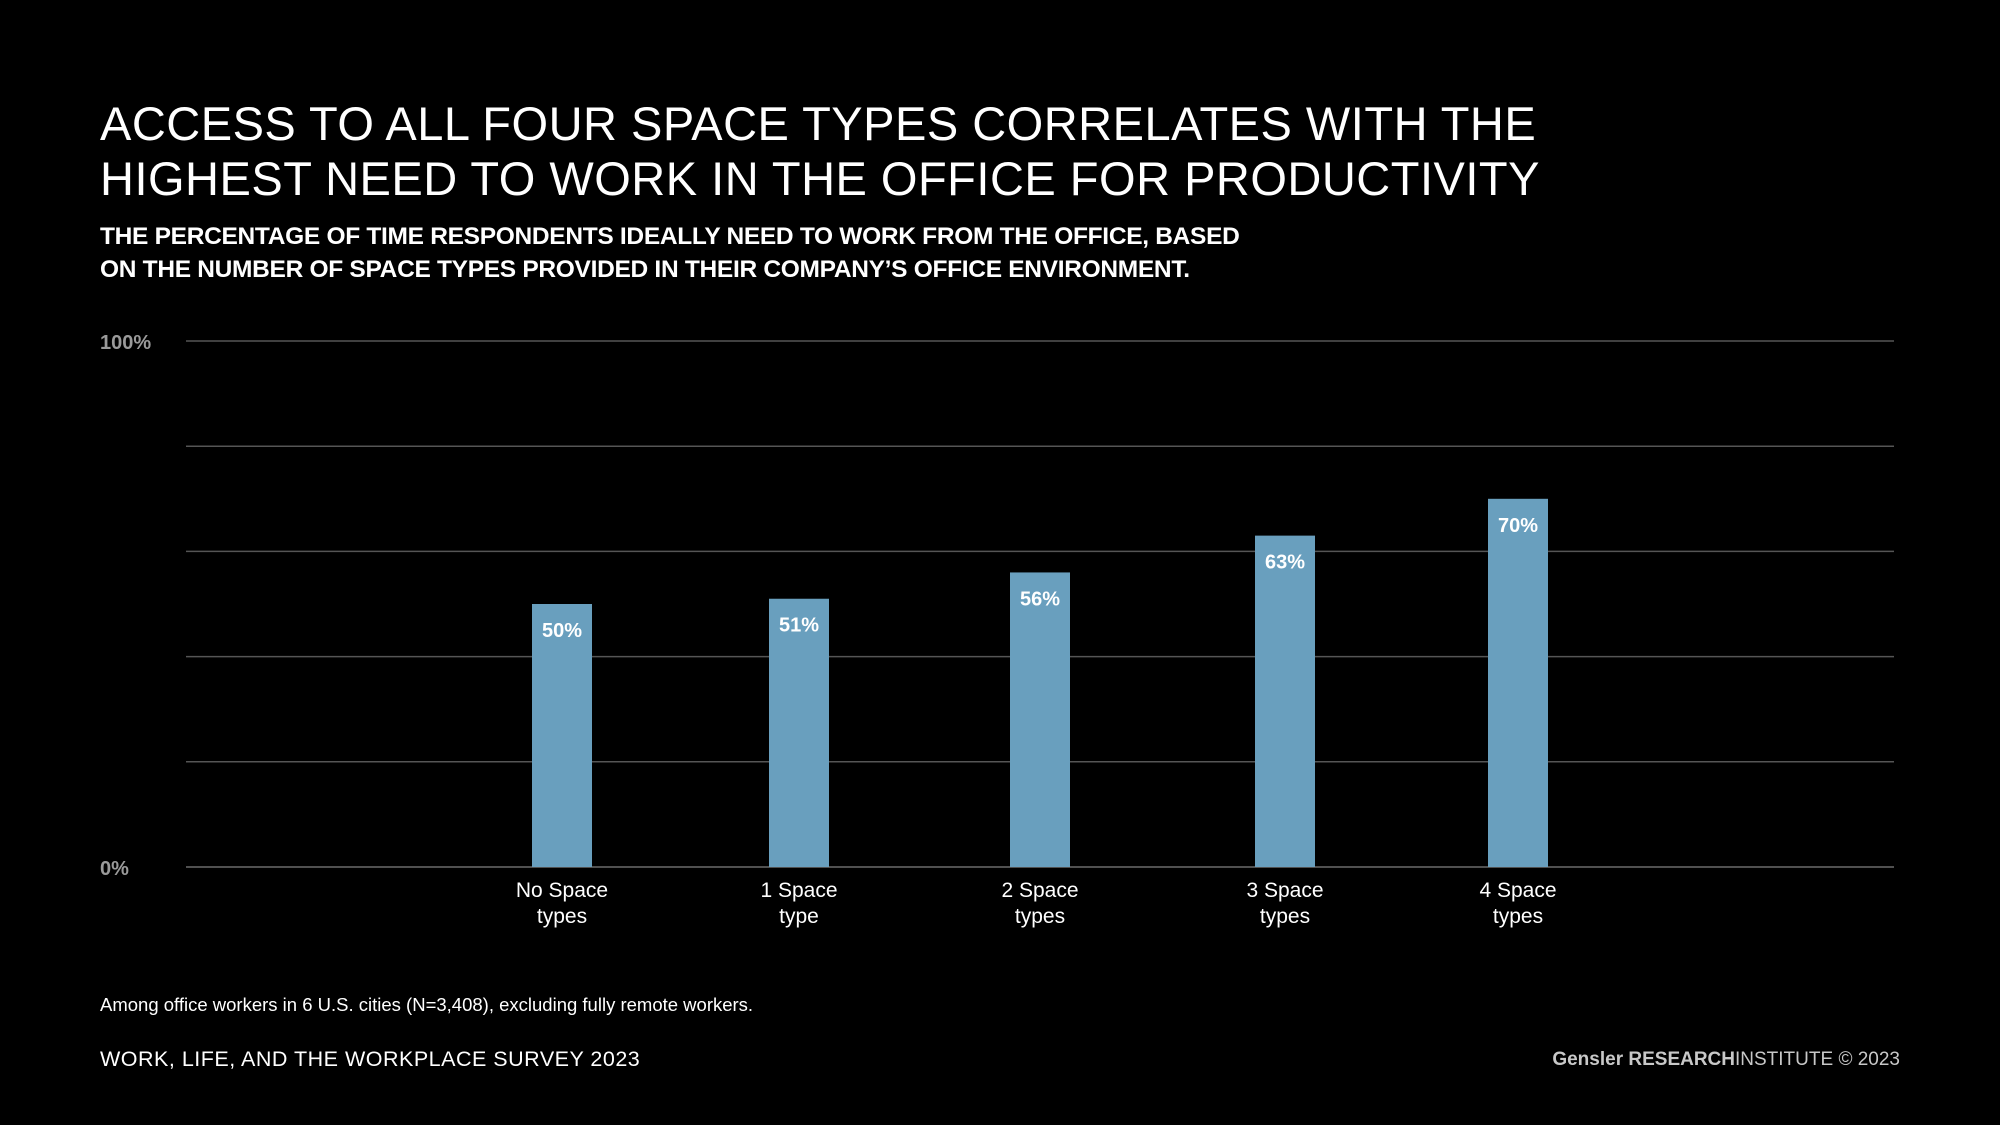  I want to click on brand-research: RESEARCH, so click(1681, 1059).